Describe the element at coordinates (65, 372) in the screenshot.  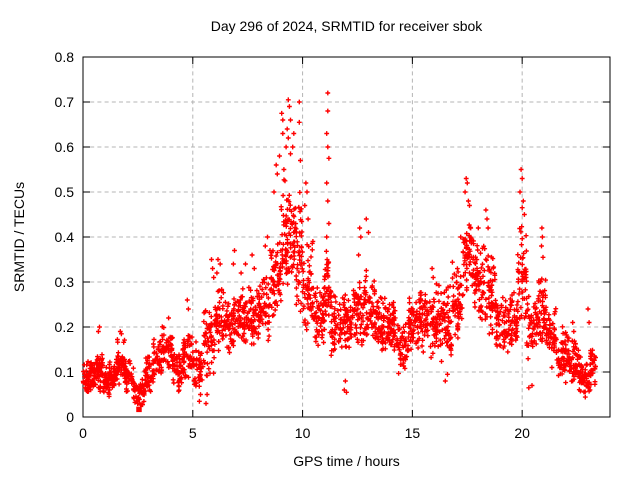
I see `y-tick-label: 0.1` at that location.